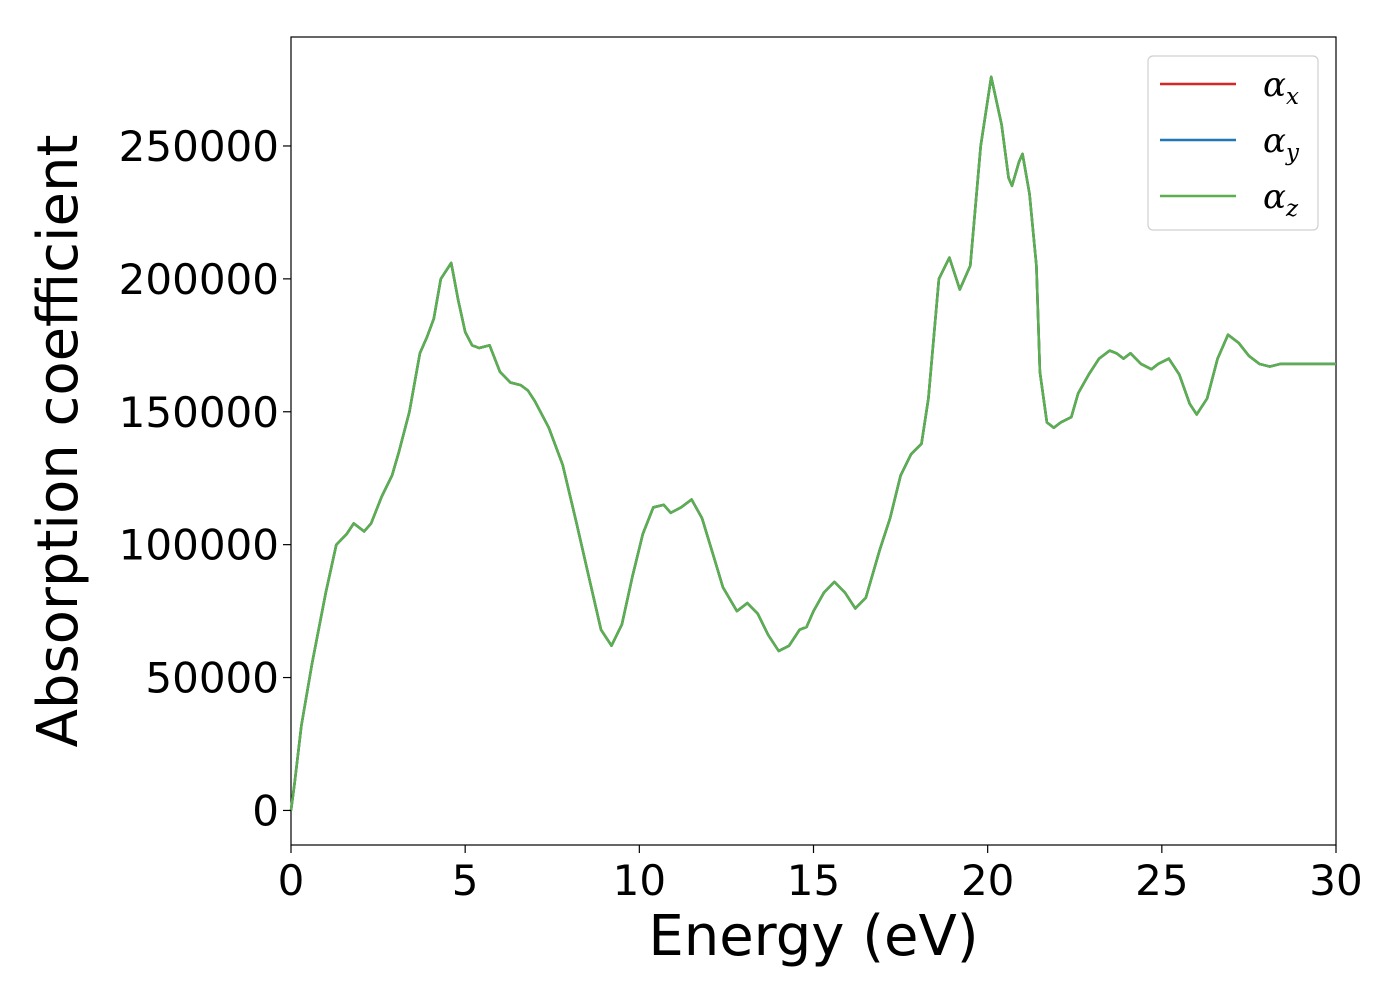 Image resolution: width=1400 pixels, height=1000 pixels. I want to click on legend-label-z: αz, so click(1281, 199).